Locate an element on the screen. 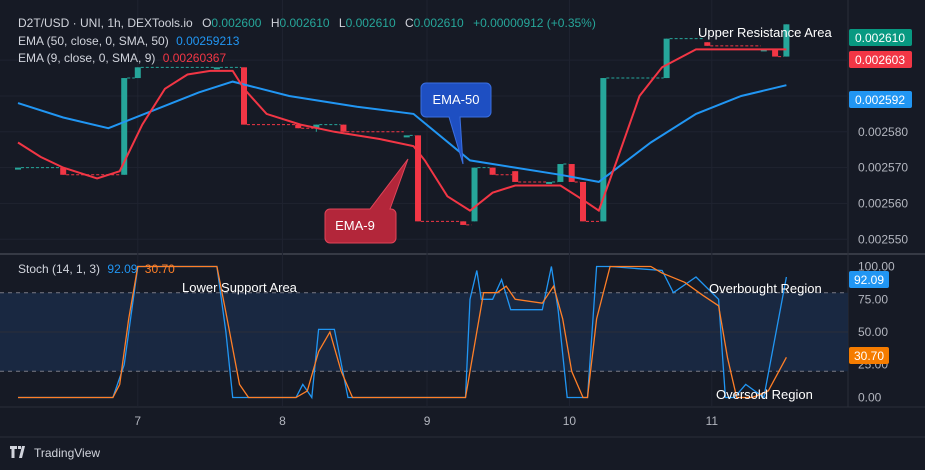 The image size is (925, 470). overbought-label: Overbought Region is located at coordinates (765, 288).